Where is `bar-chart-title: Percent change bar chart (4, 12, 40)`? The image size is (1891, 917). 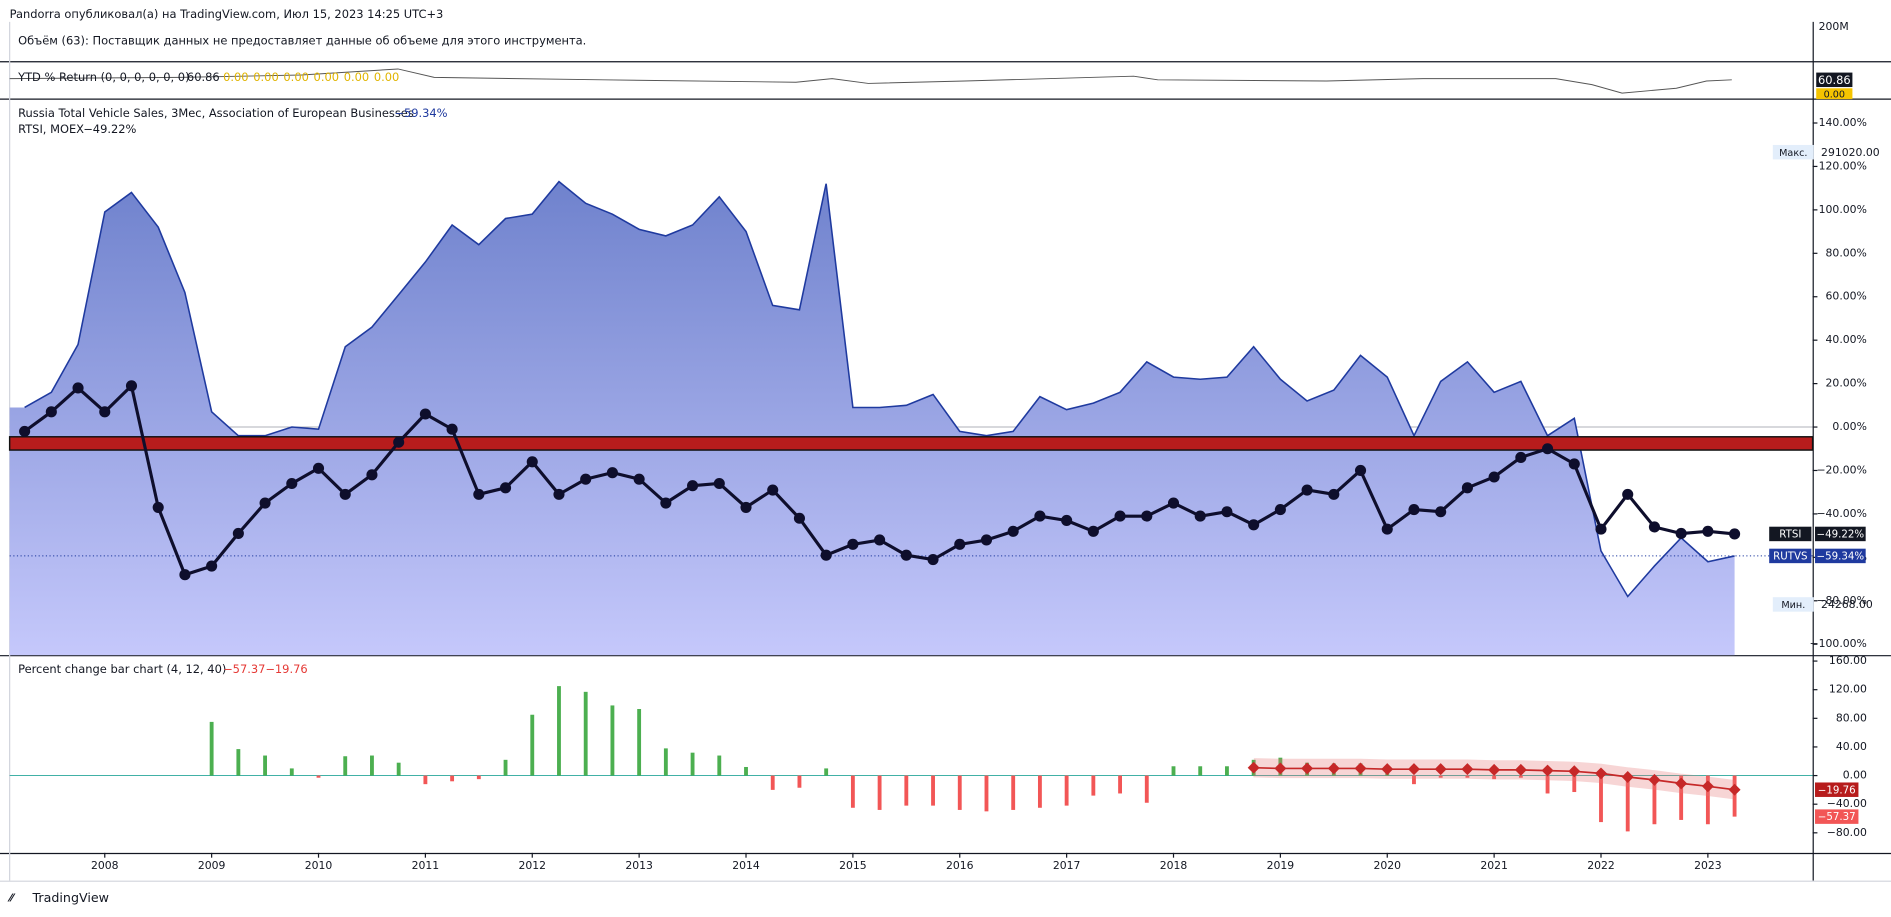
bar-chart-title: Percent change bar chart (4, 12, 40) is located at coordinates (122, 669).